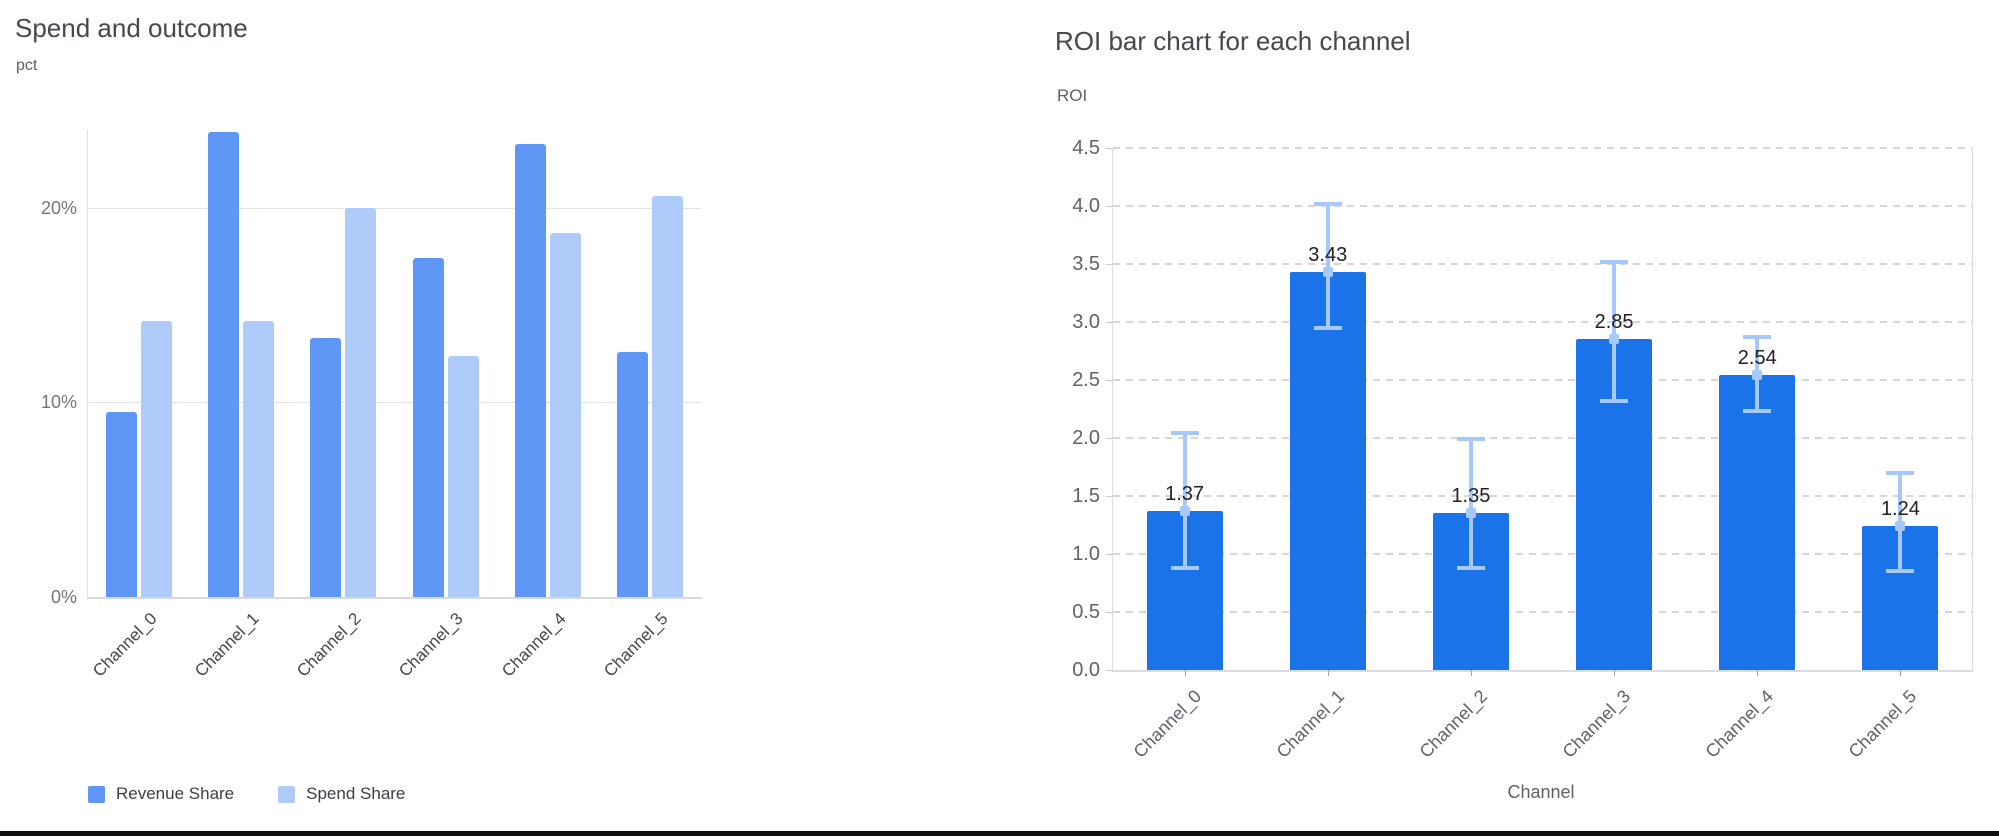 The image size is (1999, 838). Describe the element at coordinates (1086, 496) in the screenshot. I see `right-ytick-1.5: 1.5` at that location.